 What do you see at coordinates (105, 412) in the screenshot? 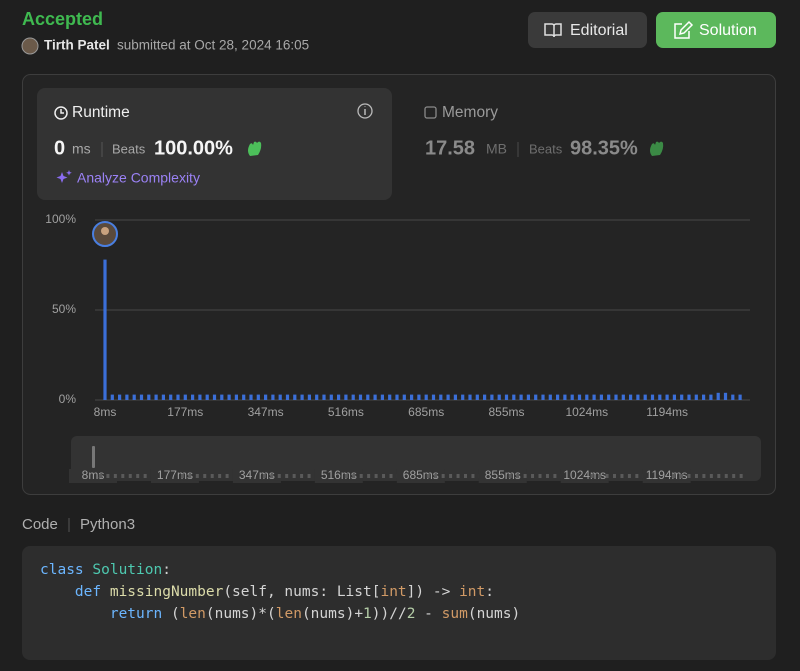
I see `x-tick-label: 8ms` at bounding box center [105, 412].